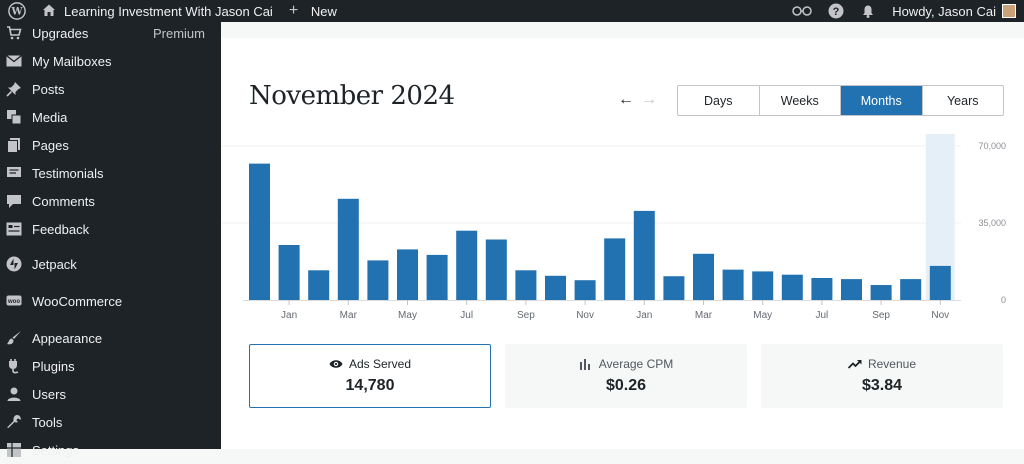  What do you see at coordinates (110, 394) in the screenshot?
I see `sidebar-item-users: Users` at bounding box center [110, 394].